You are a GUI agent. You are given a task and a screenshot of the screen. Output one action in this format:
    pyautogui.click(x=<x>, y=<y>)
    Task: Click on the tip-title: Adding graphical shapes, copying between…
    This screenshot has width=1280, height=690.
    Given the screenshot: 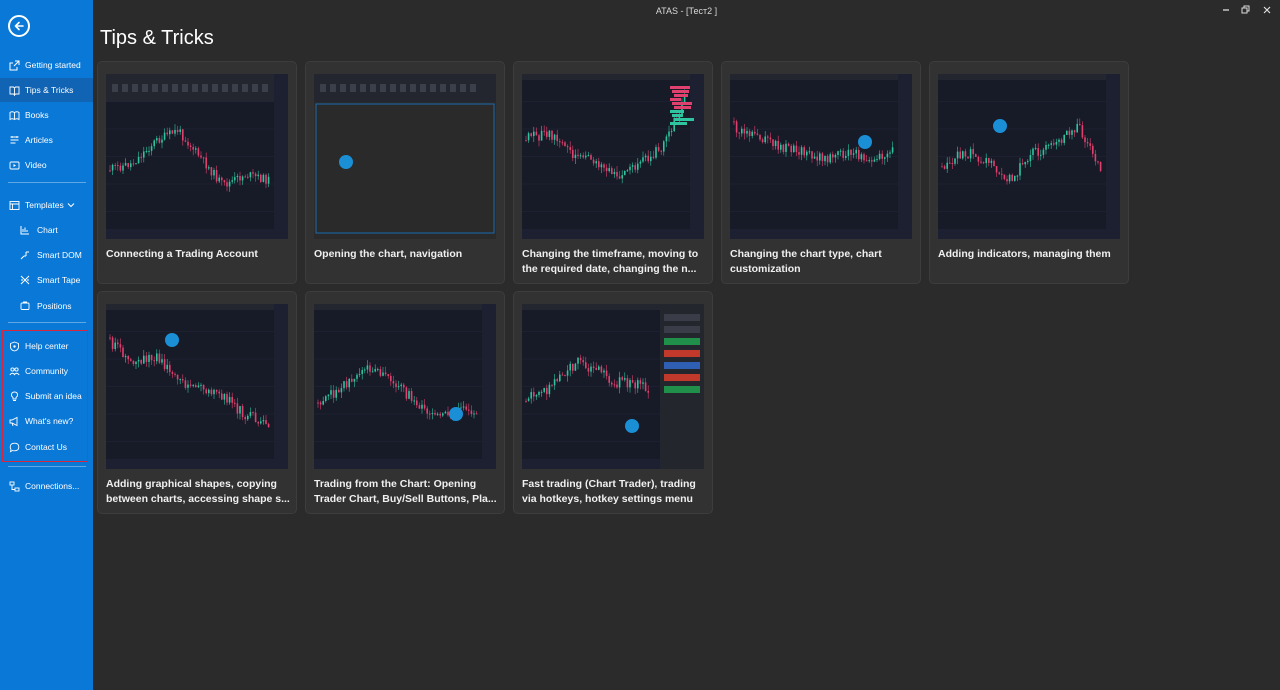 What is the action you would take?
    pyautogui.click(x=198, y=491)
    